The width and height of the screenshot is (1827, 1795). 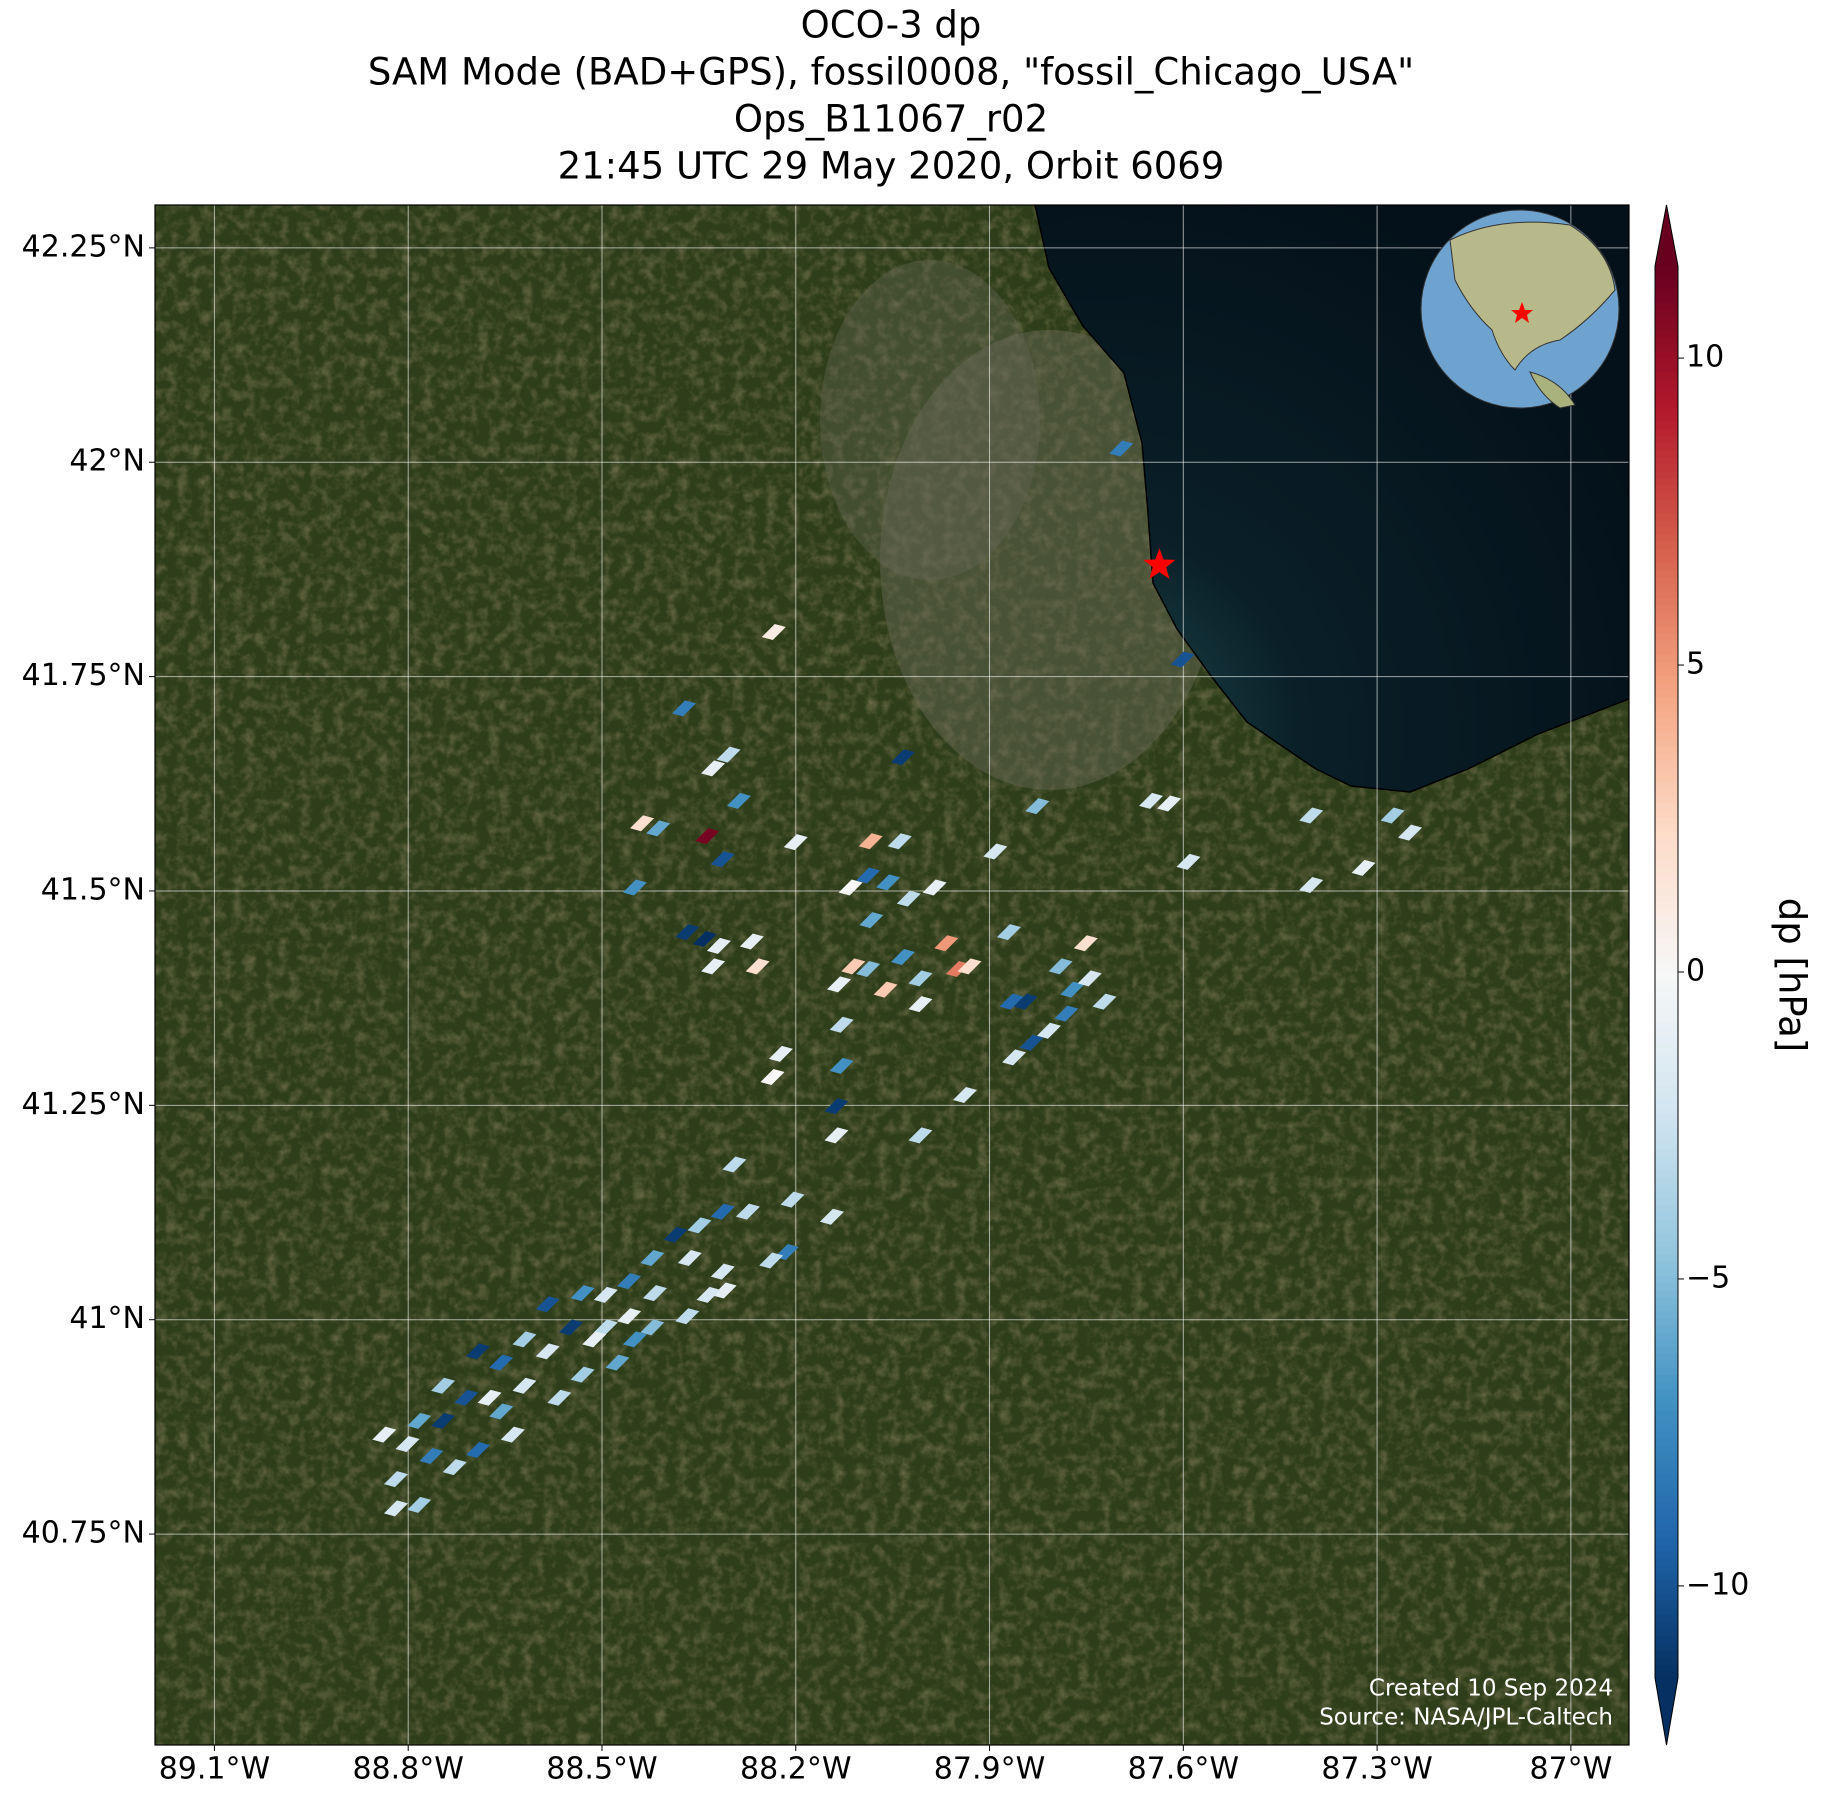 What do you see at coordinates (1666, 975) in the screenshot?
I see `colorbar-outline` at bounding box center [1666, 975].